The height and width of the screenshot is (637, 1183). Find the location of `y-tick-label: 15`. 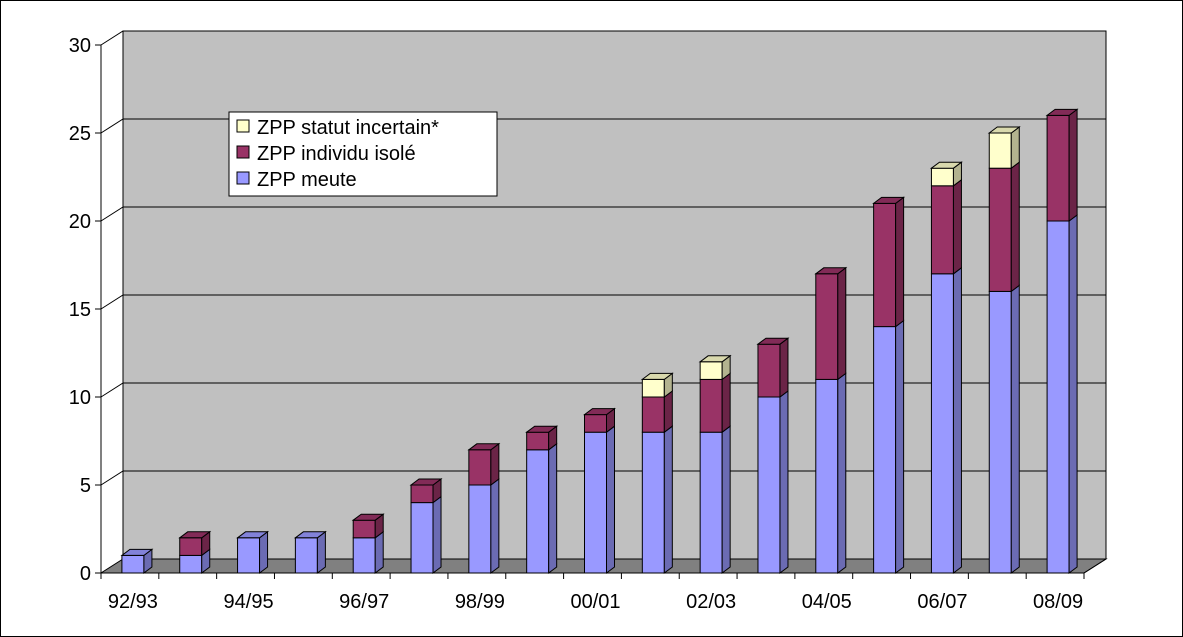

y-tick-label: 15 is located at coordinates (80, 310).